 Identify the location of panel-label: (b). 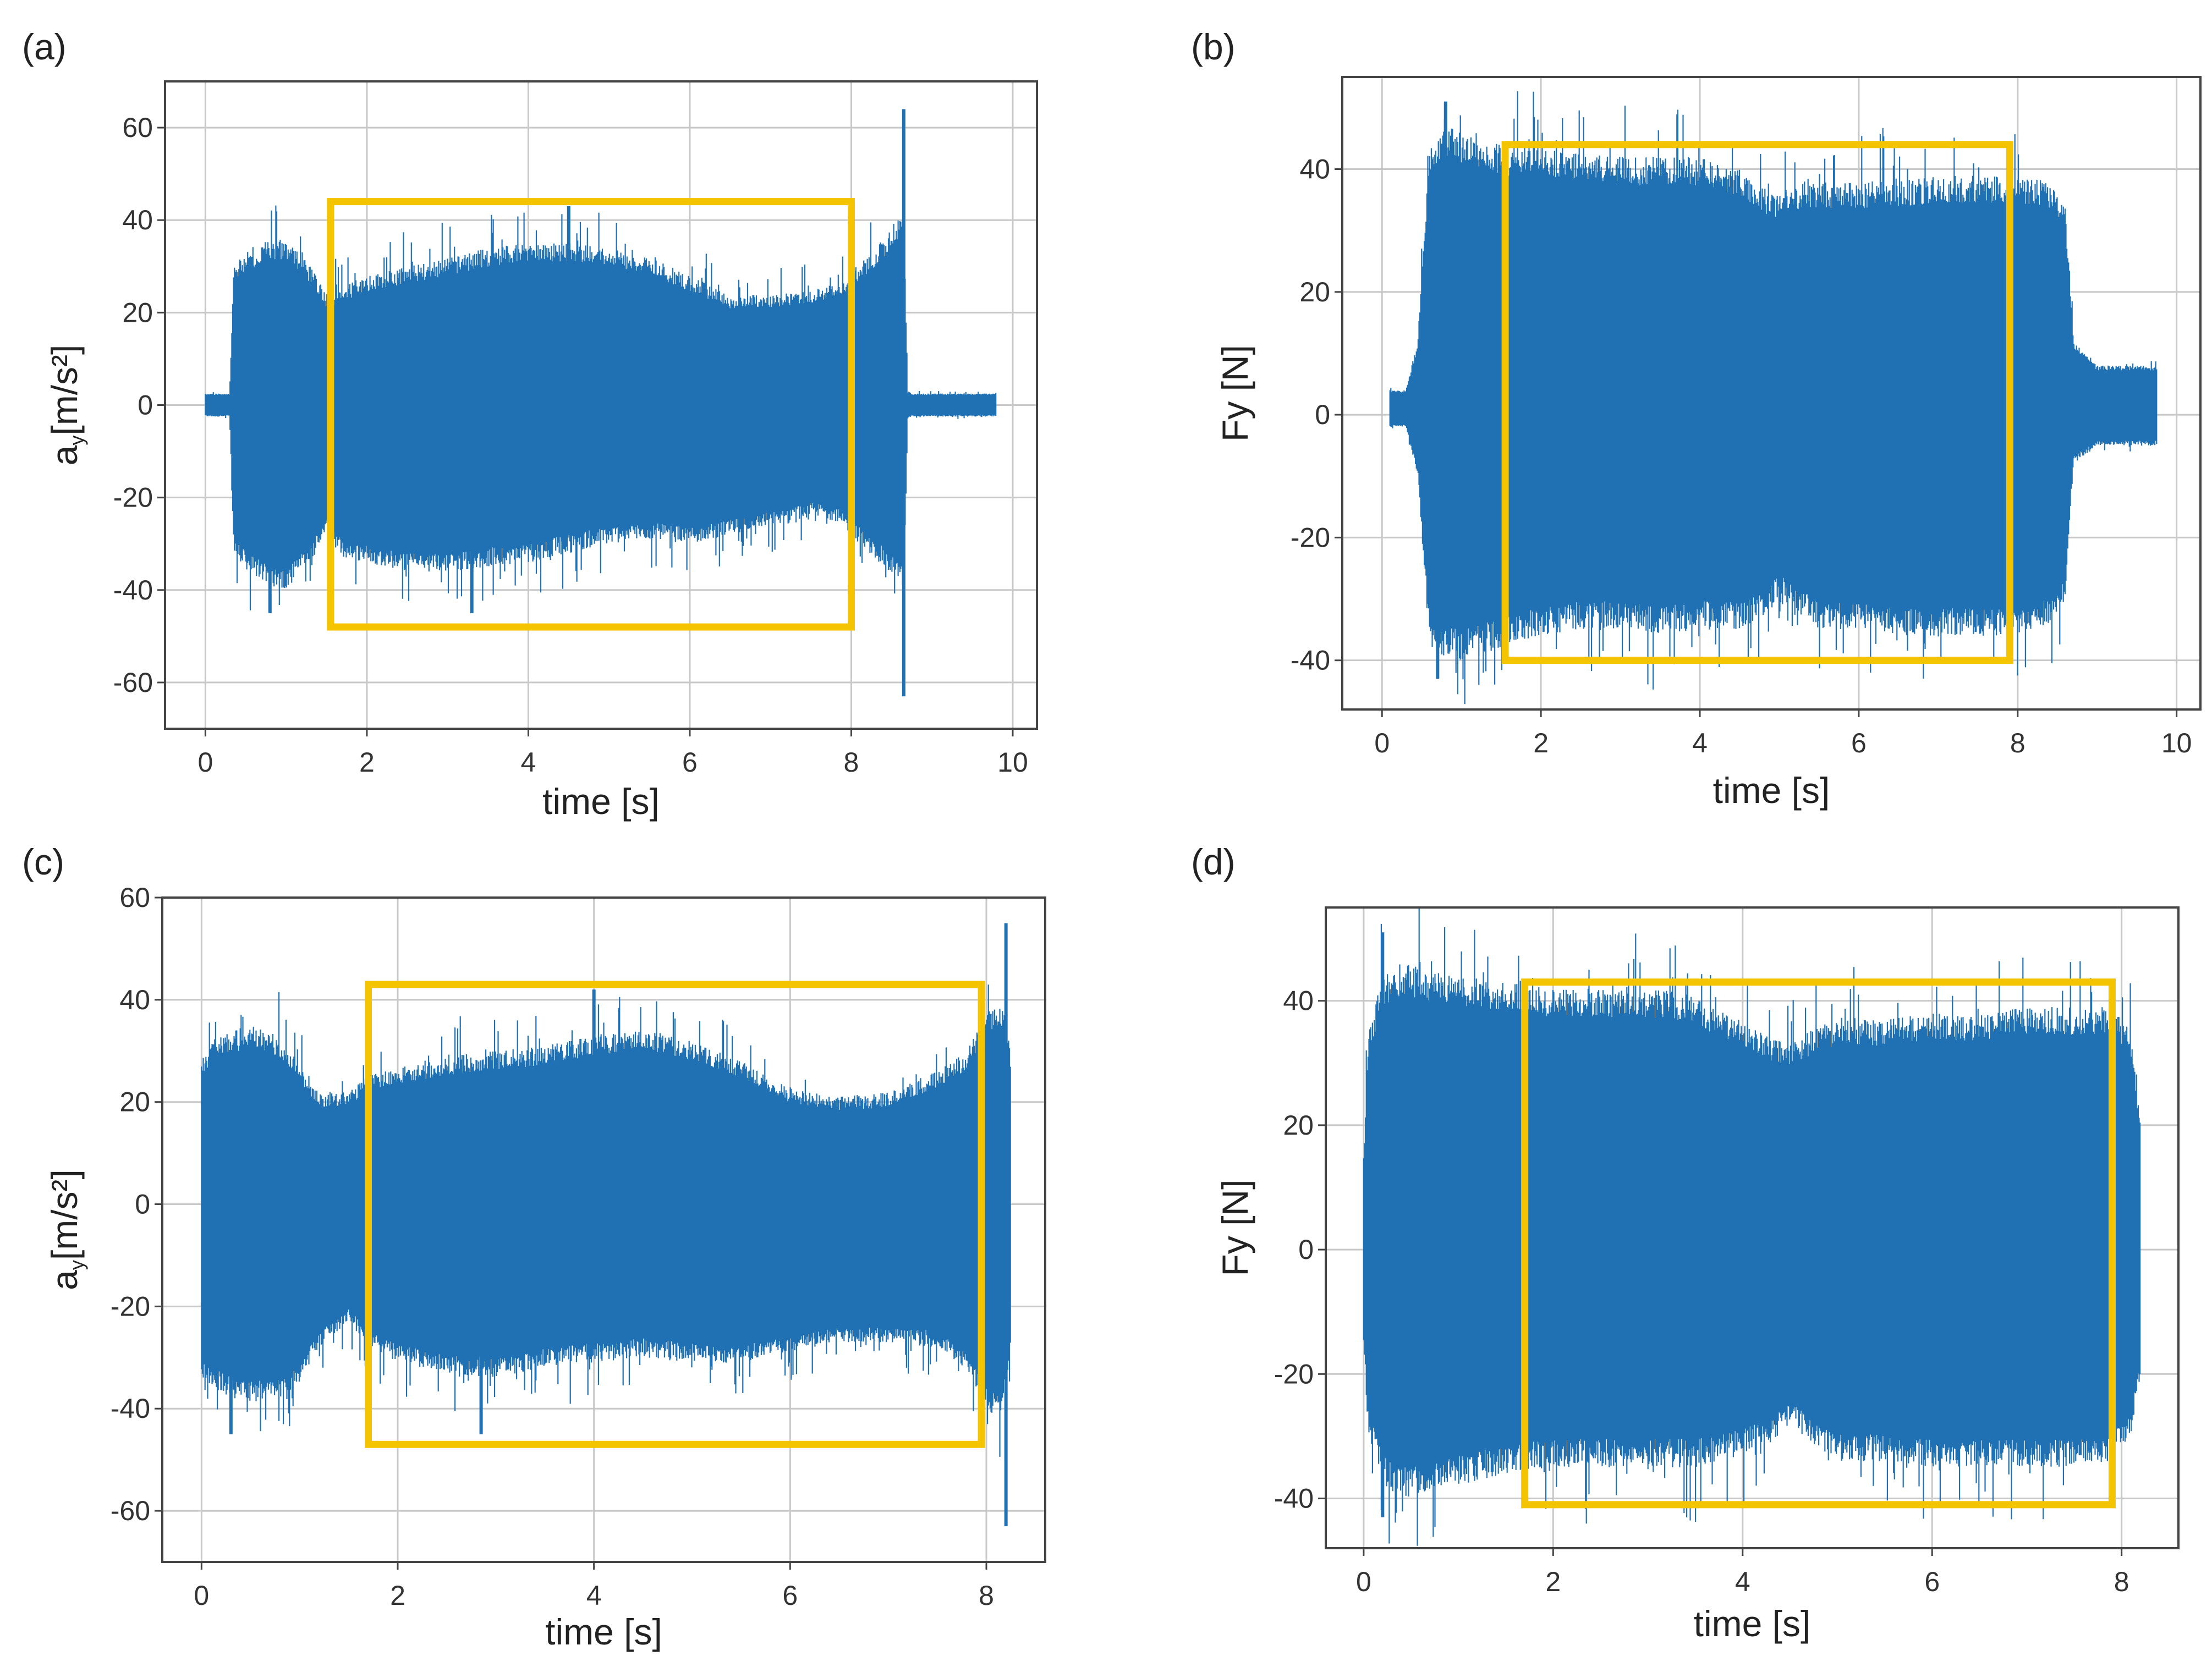
(1213, 46).